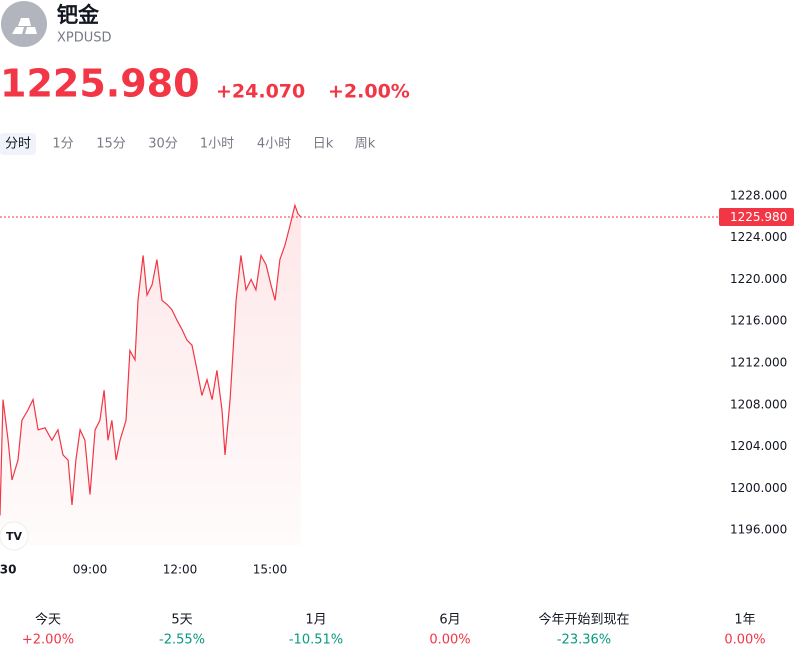 Image resolution: width=800 pixels, height=660 pixels. What do you see at coordinates (62, 144) in the screenshot?
I see `tab: 1分` at bounding box center [62, 144].